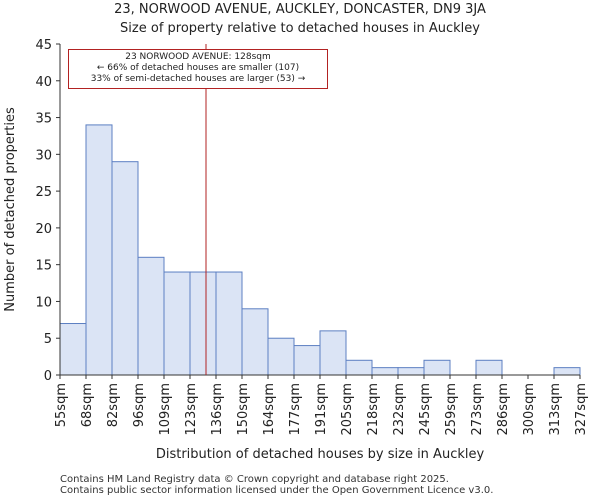  I want to click on x-tick-label: 109sqm, so click(165, 409).